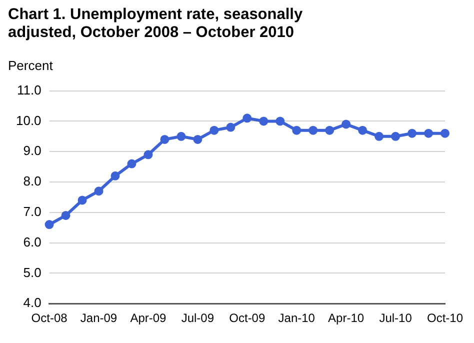  I want to click on x-tick-label: Oct-09, so click(247, 318).